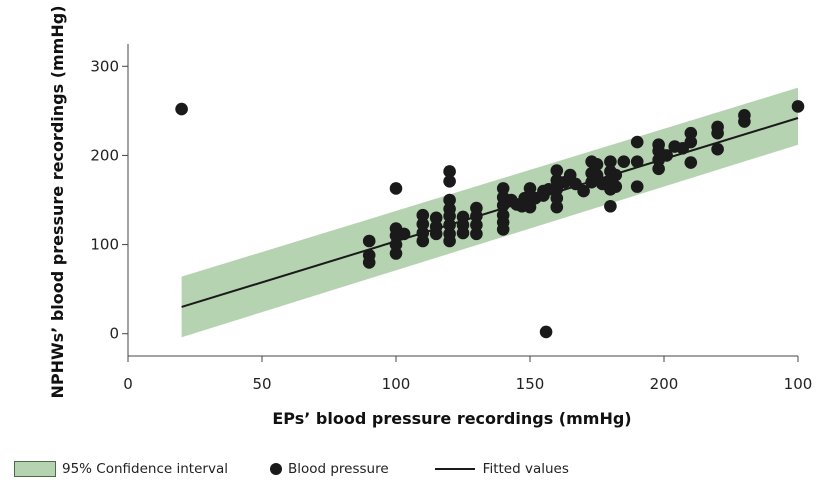 This screenshot has height=480, width=816. Describe the element at coordinates (57, 201) in the screenshot. I see `y-axis-title: NPHWs’ blood pressure recordings (mmHg)` at that location.